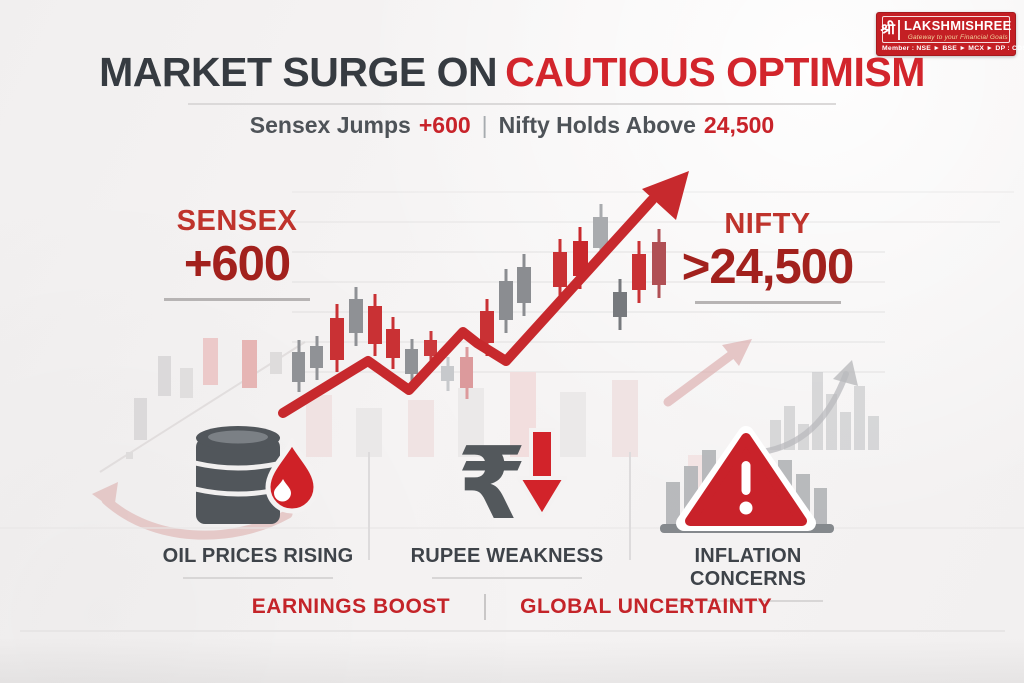 This screenshot has height=683, width=1024. What do you see at coordinates (237, 263) in the screenshot?
I see `sensex-value: +600` at bounding box center [237, 263].